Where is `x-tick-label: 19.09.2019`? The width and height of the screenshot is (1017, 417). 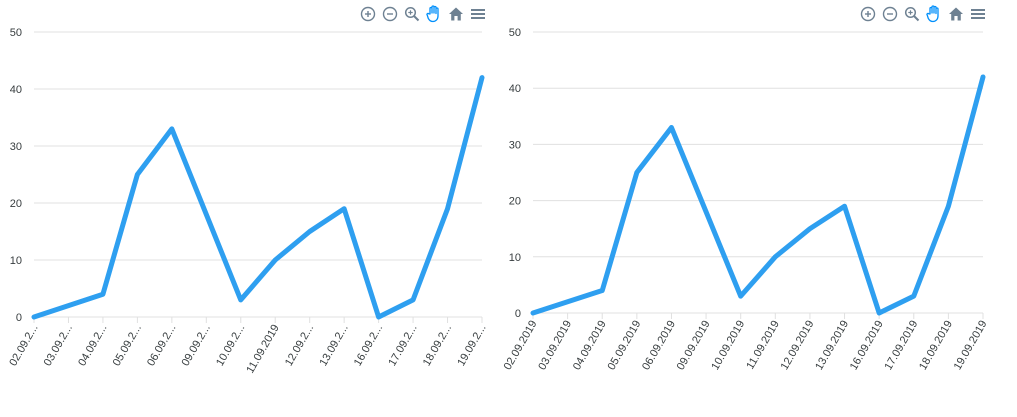
x-tick-label: 19.09.2019 is located at coordinates (971, 346).